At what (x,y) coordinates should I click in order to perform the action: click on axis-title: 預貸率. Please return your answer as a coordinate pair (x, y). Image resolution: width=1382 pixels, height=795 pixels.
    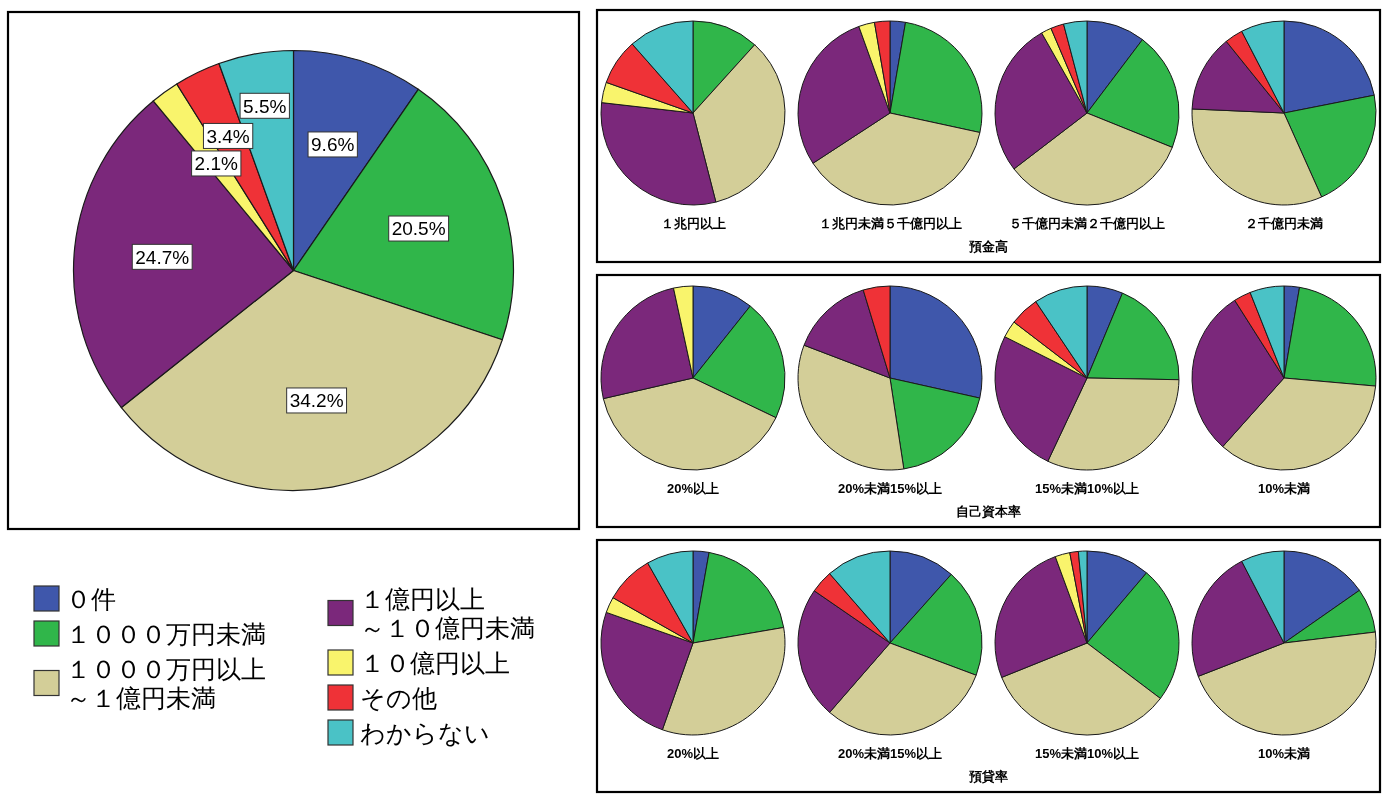
    Looking at the image, I should click on (988, 776).